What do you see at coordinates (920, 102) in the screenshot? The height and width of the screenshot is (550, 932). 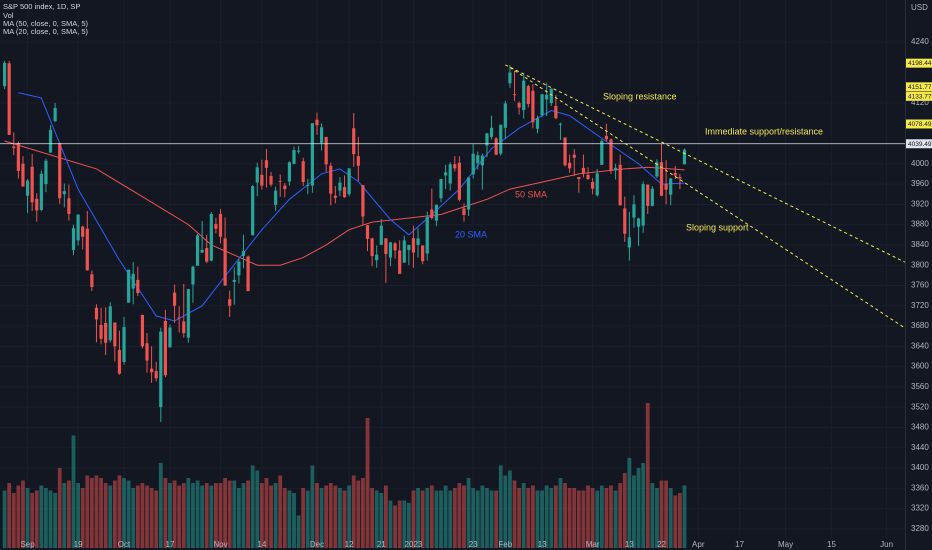 I see `y-tick-label: 4120` at bounding box center [920, 102].